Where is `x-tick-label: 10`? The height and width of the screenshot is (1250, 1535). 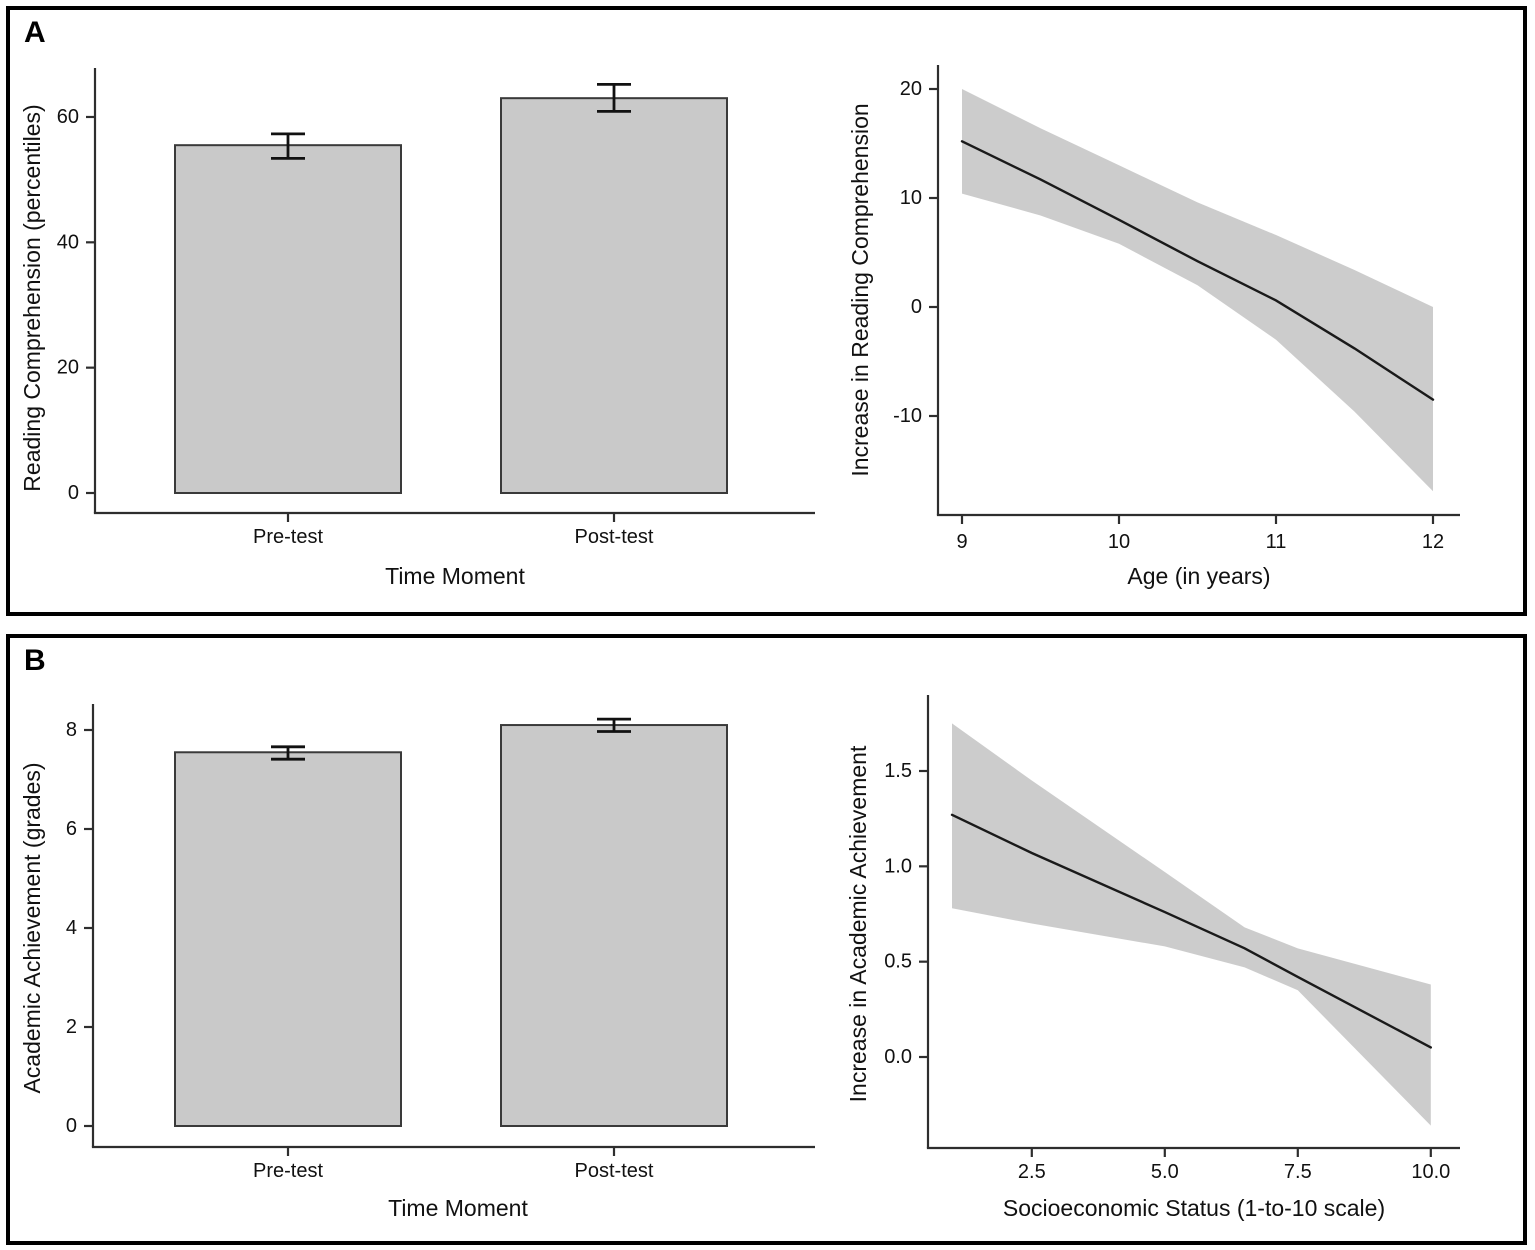 x-tick-label: 10 is located at coordinates (1119, 542).